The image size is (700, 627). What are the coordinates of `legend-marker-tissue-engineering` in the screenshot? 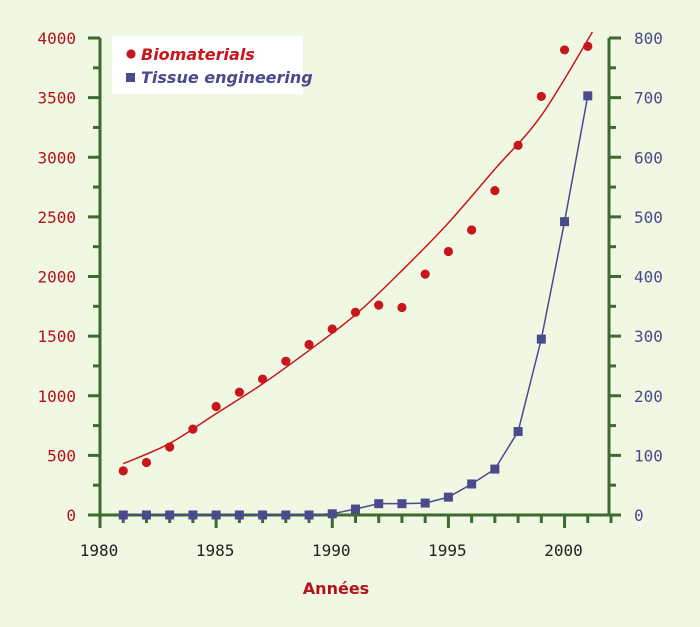 It's located at (130, 77).